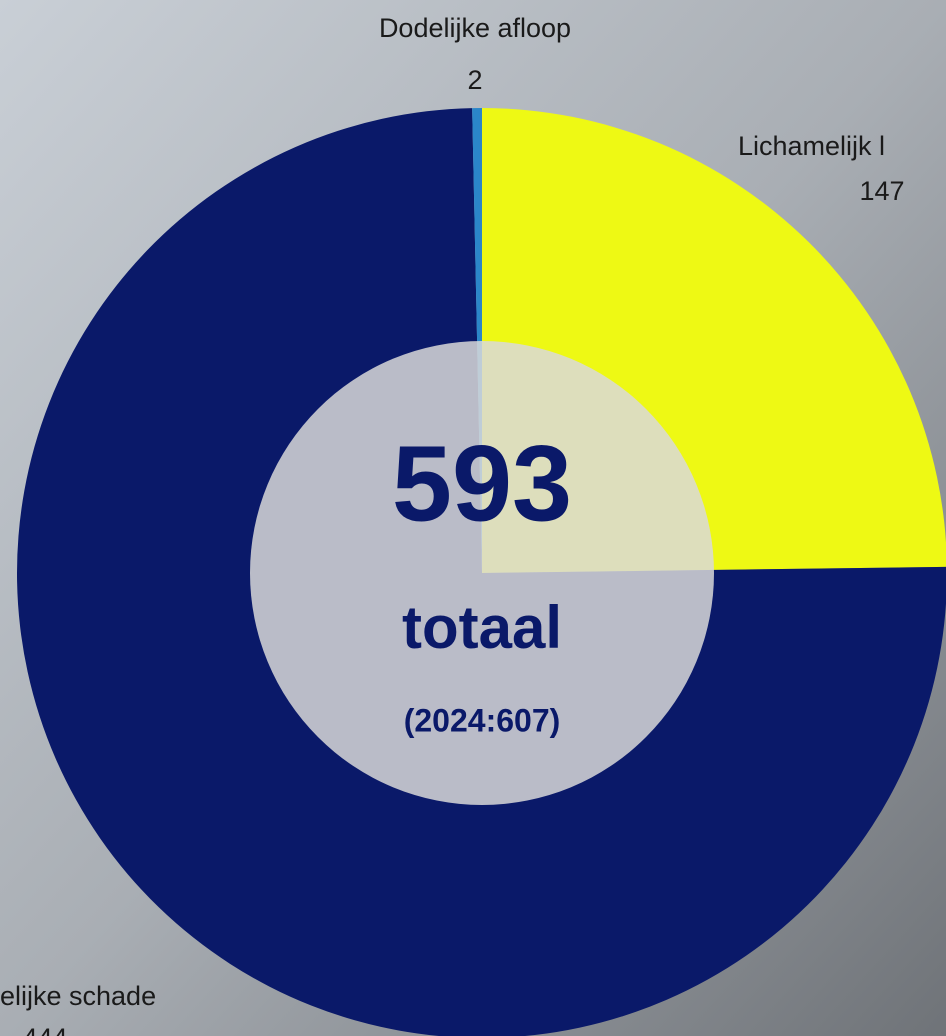 The width and height of the screenshot is (946, 1036). Describe the element at coordinates (78, 996) in the screenshot. I see `slice-label: elijke schade` at that location.